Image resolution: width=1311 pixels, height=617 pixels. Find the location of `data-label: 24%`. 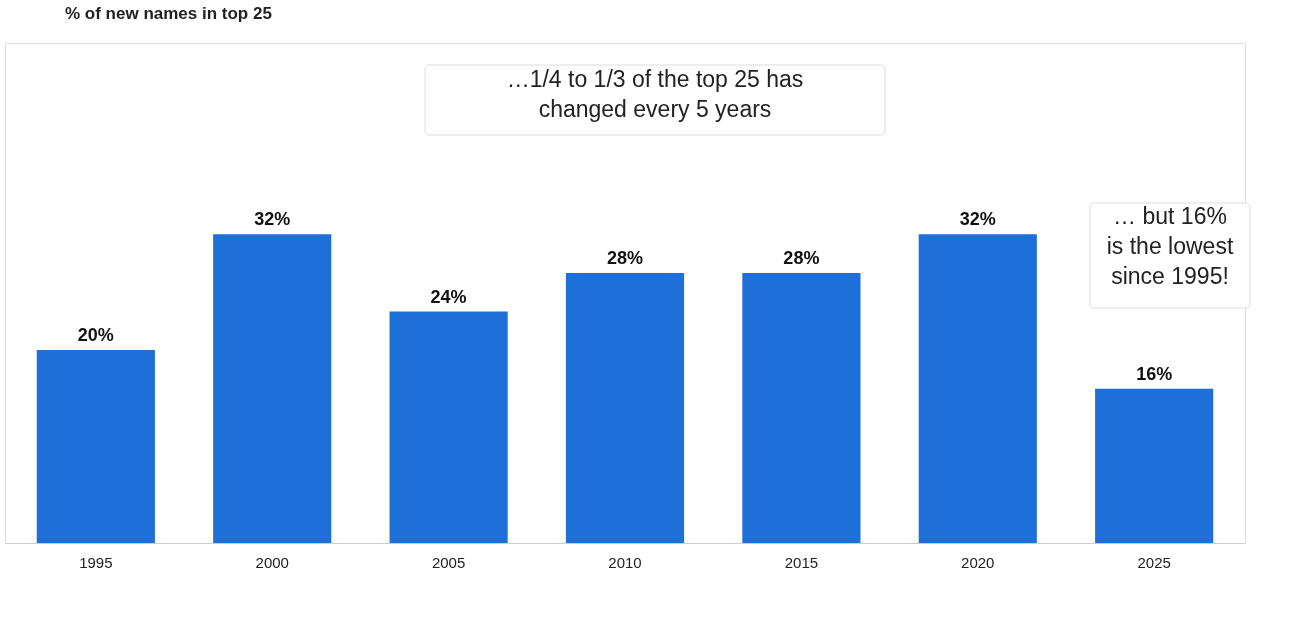

data-label: 24% is located at coordinates (448, 296).